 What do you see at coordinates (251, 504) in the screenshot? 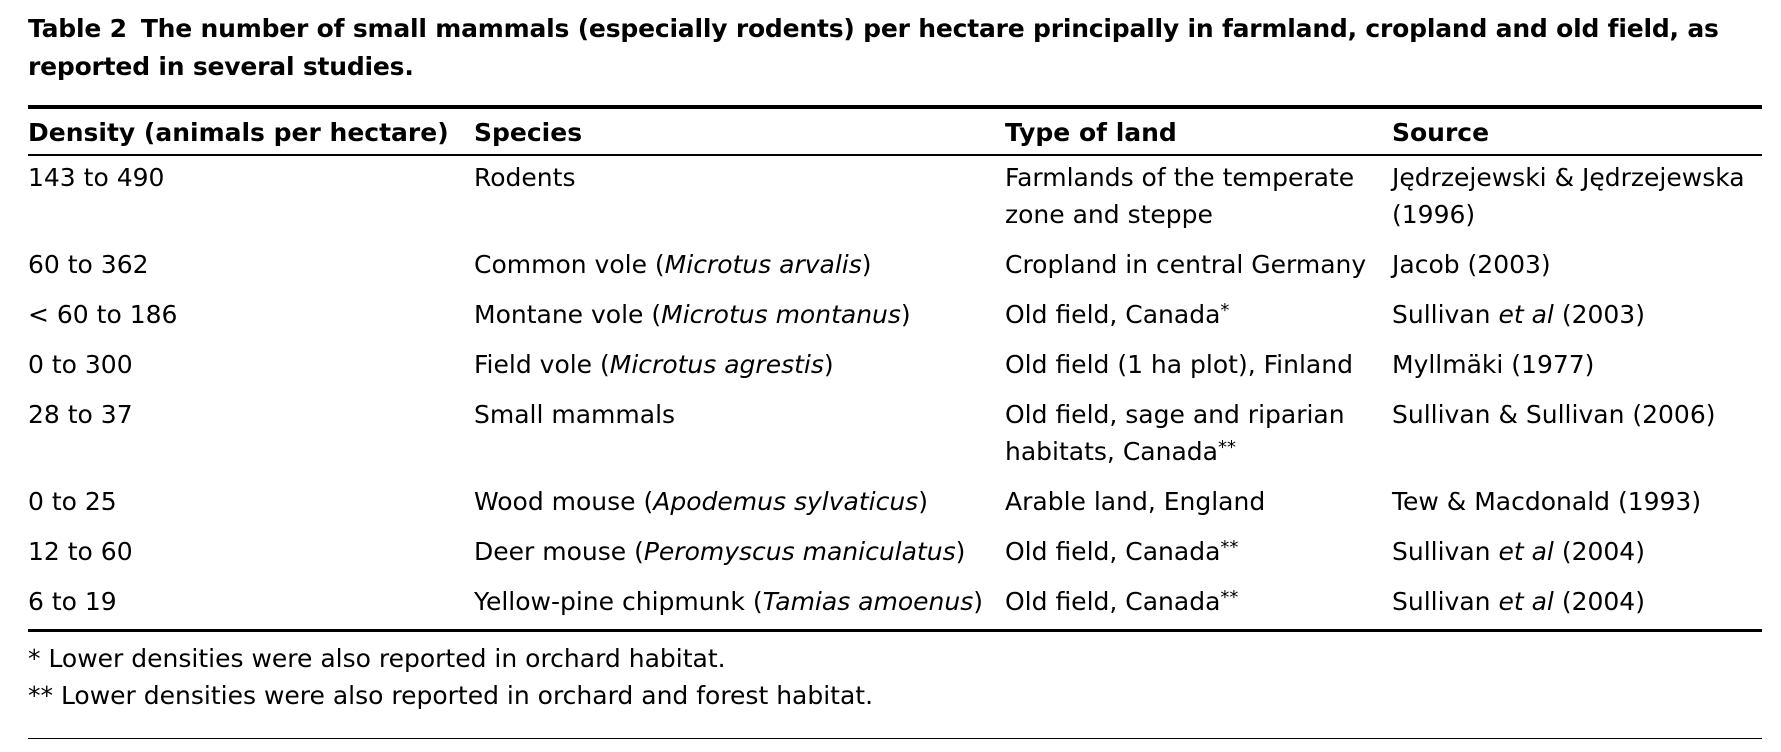
I see `cell-density: 0 to 25` at bounding box center [251, 504].